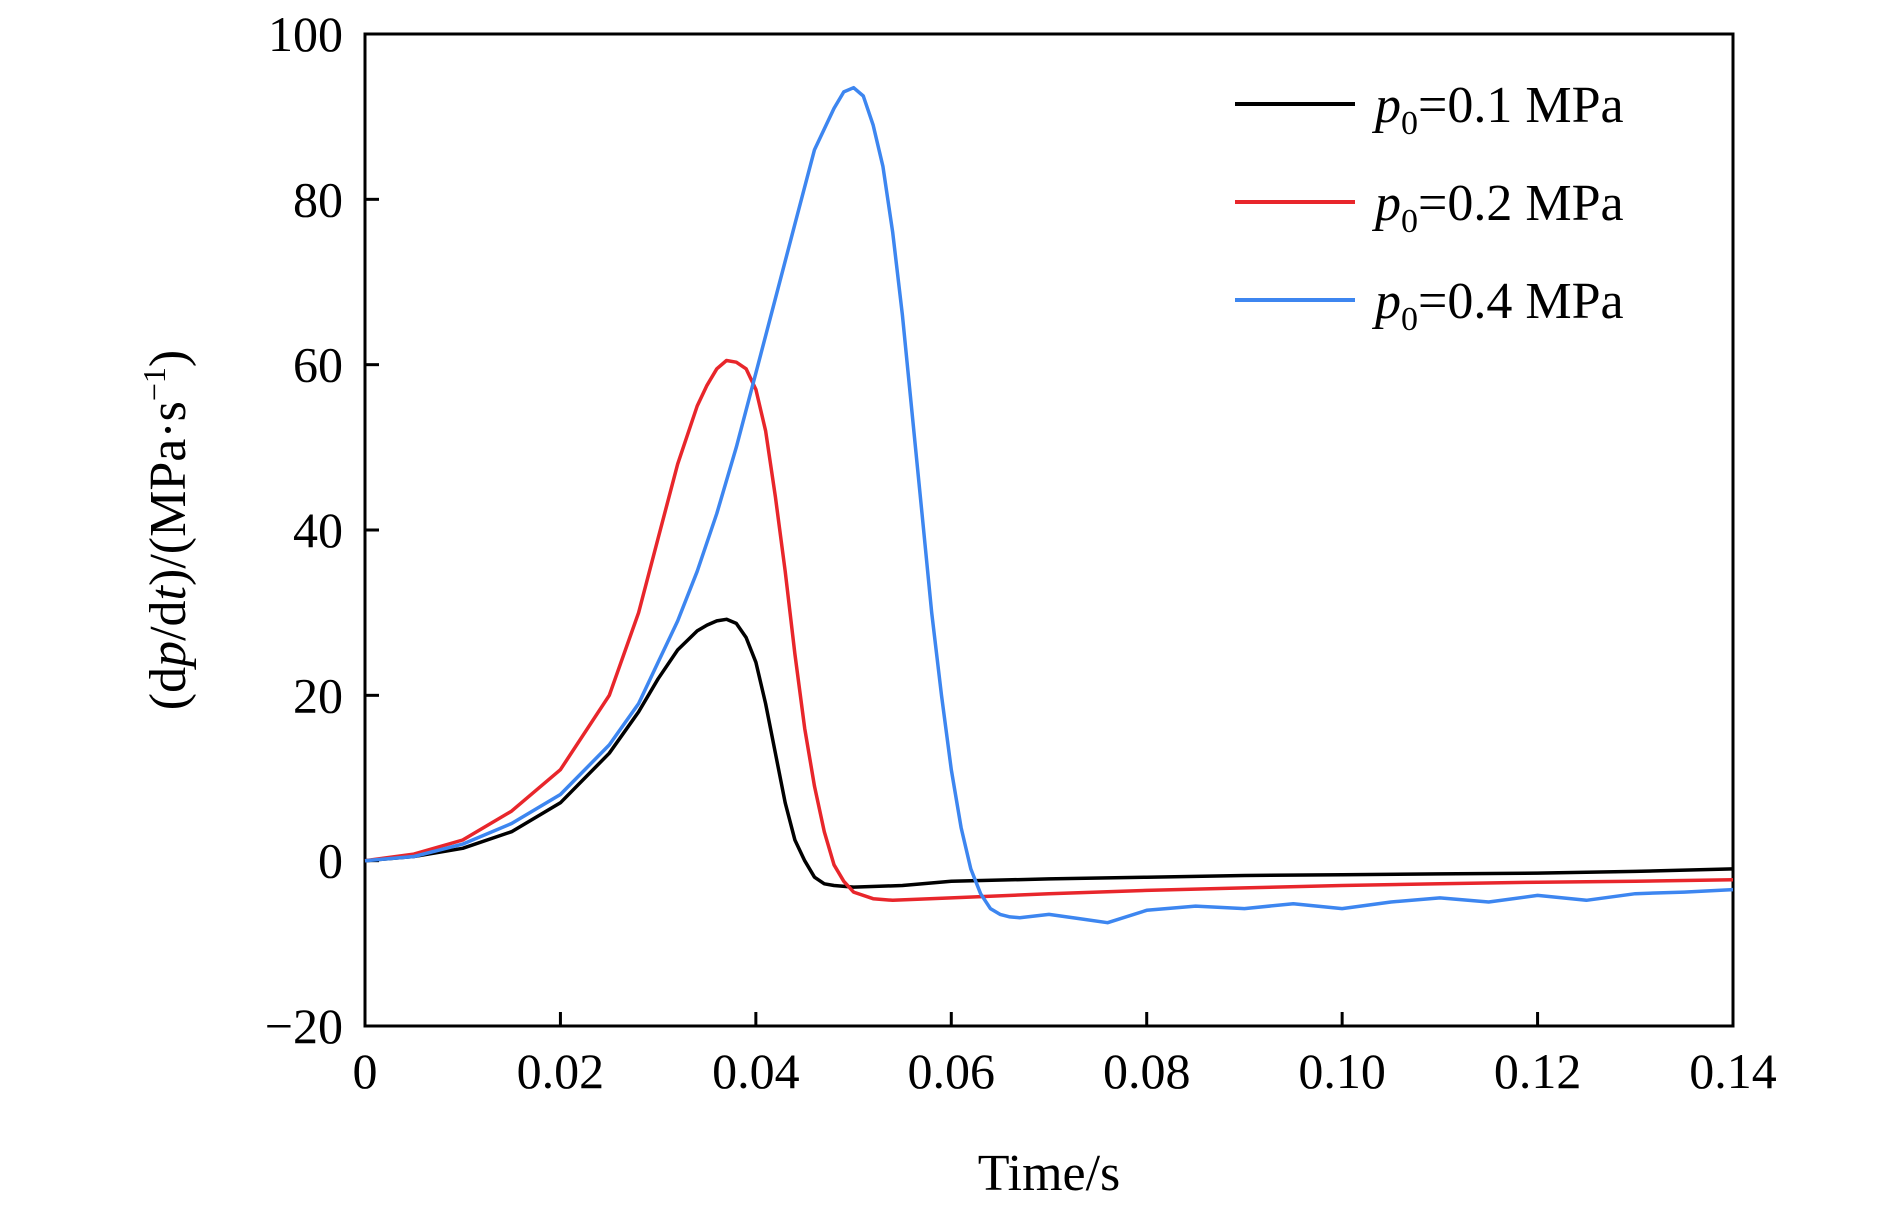  I want to click on y-tick-label: 80, so click(318, 199).